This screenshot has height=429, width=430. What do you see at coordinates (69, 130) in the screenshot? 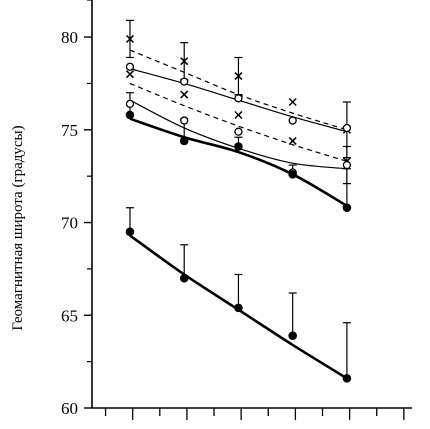
I see `y-tick-label: 75` at bounding box center [69, 130].